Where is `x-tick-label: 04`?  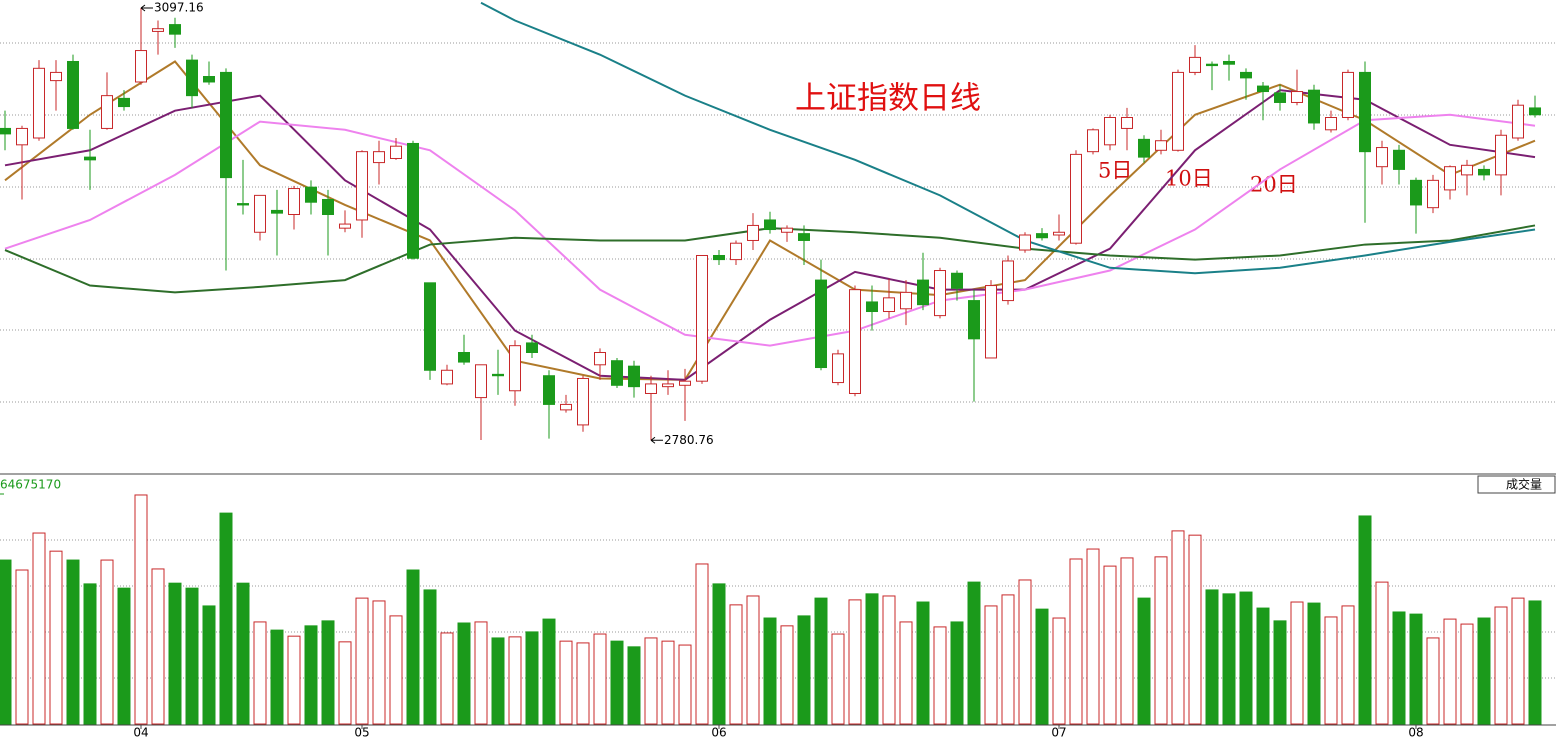 x-tick-label: 04 is located at coordinates (140, 733).